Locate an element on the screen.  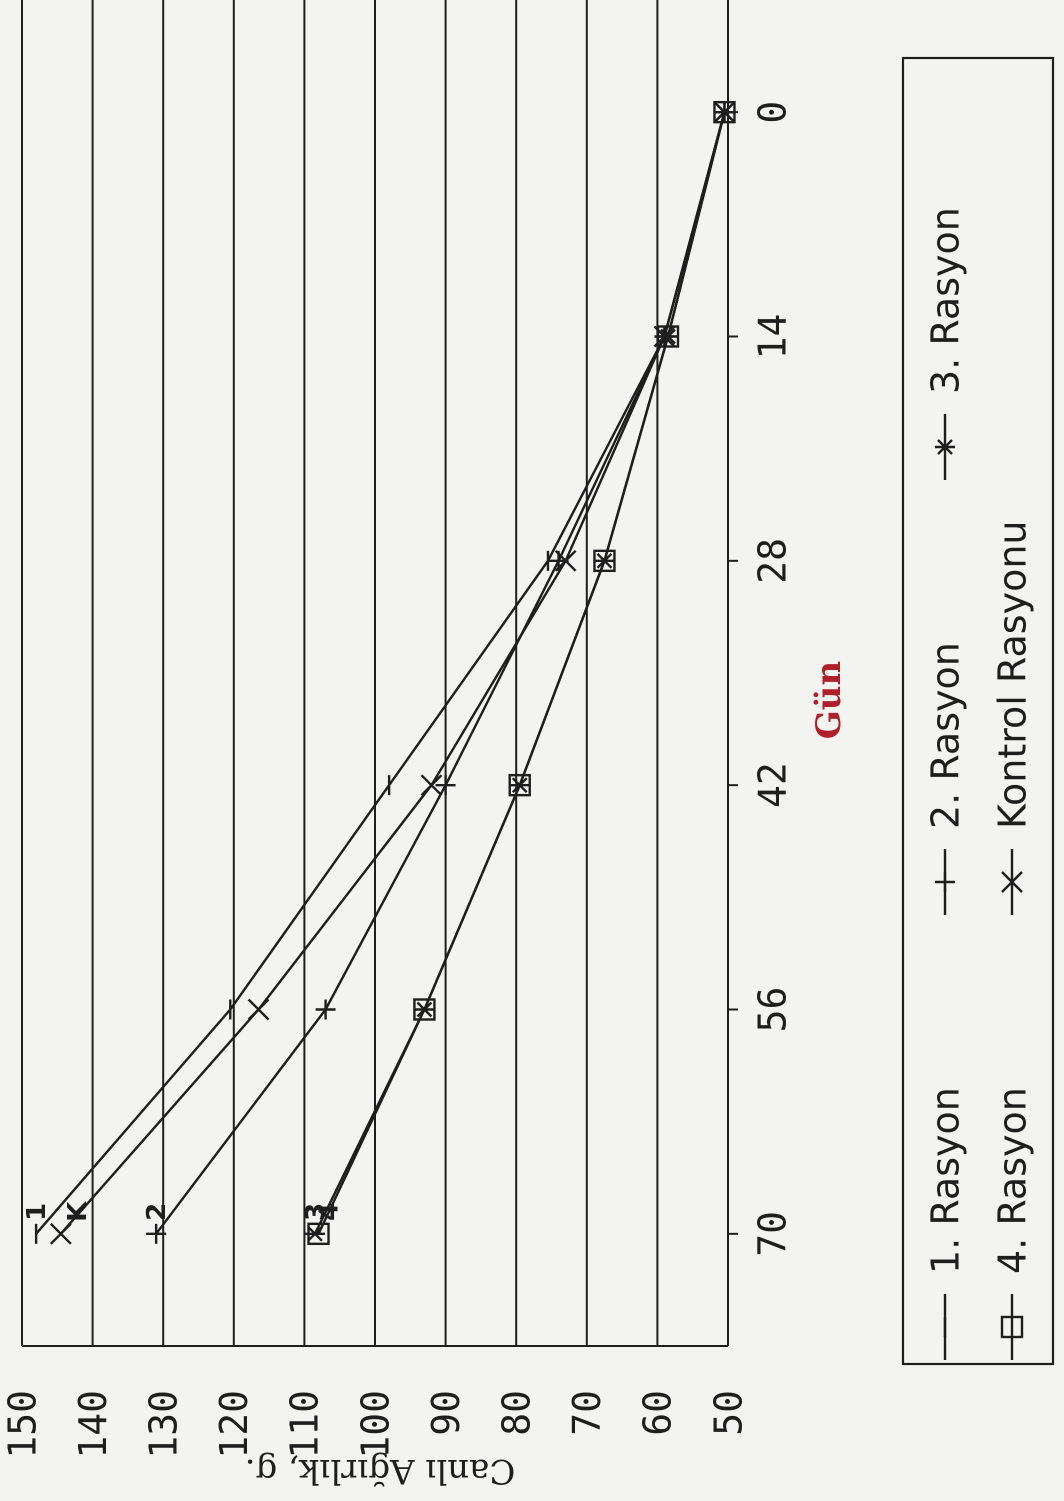
y-tick-label: 120 is located at coordinates (234, 1424).